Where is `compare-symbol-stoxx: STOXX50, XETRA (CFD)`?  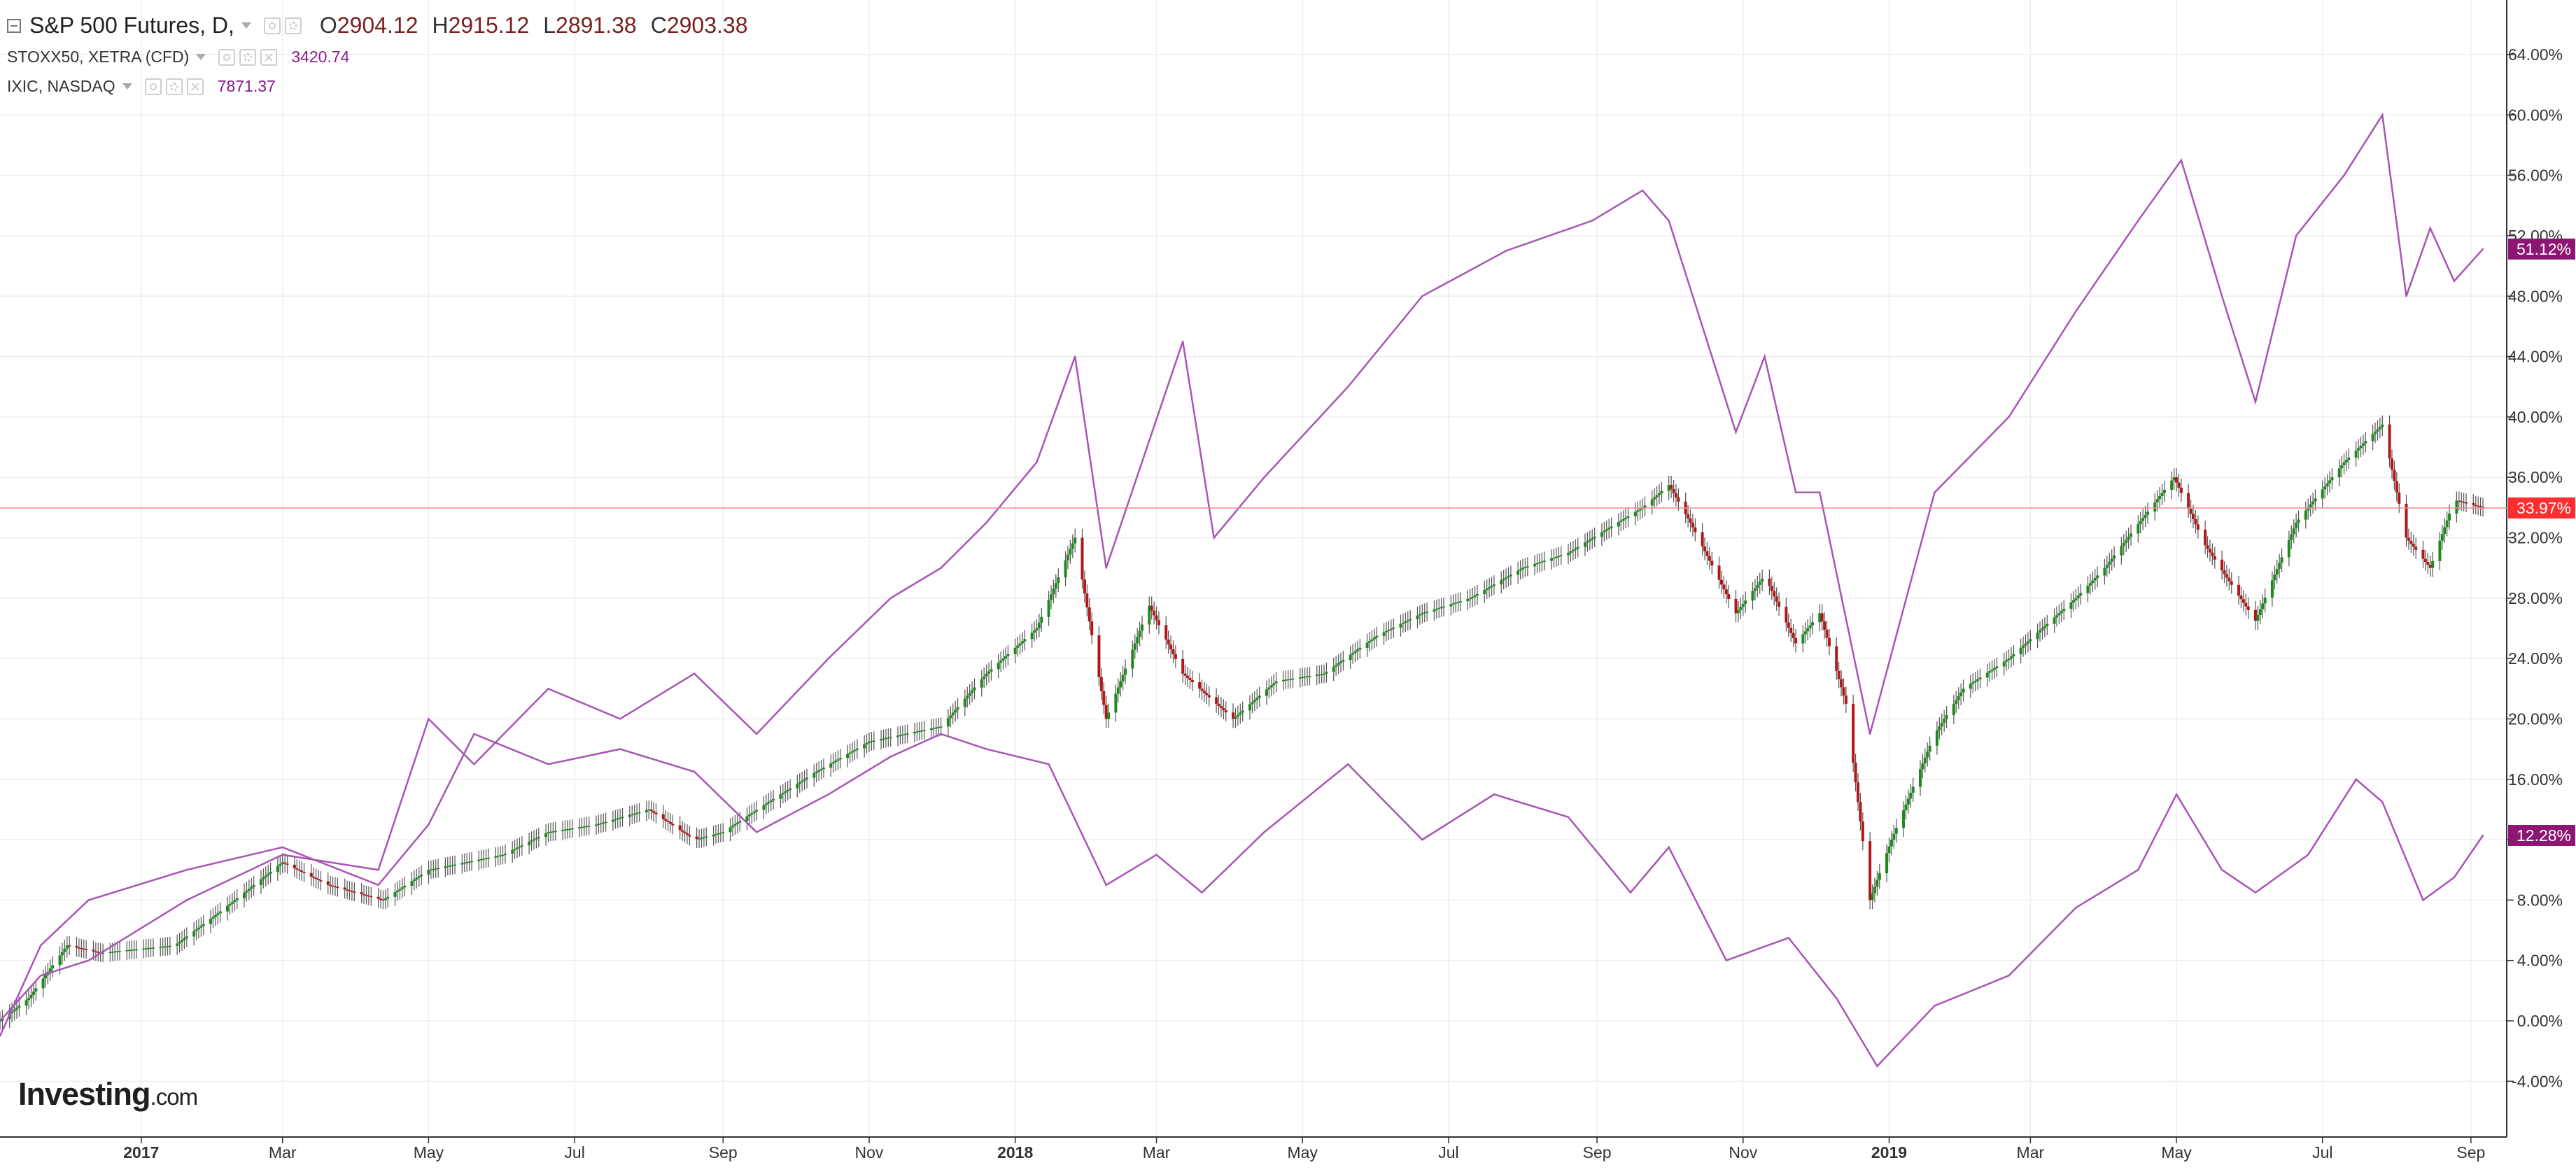
compare-symbol-stoxx: STOXX50, XETRA (CFD) is located at coordinates (98, 57).